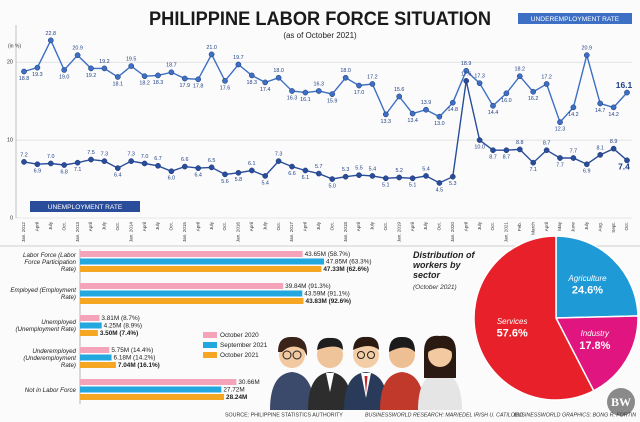 The height and width of the screenshot is (422, 640). Describe the element at coordinates (118, 84) in the screenshot. I see `data-label: 18.1` at that location.